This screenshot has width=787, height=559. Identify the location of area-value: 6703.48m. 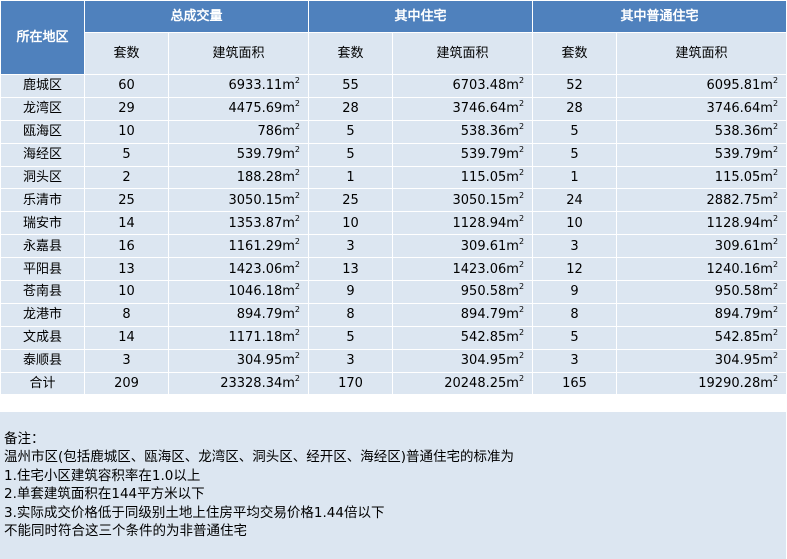
(485, 86).